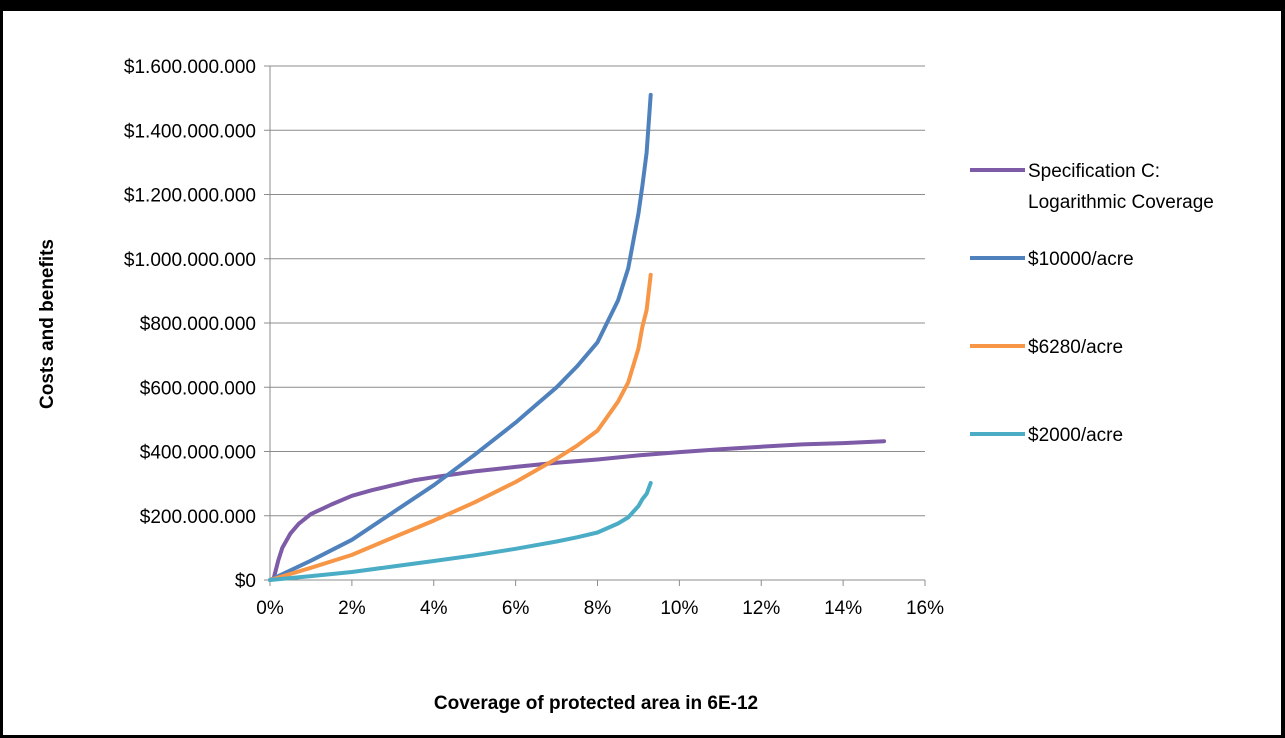  I want to click on x-tick-label: 10%, so click(679, 608).